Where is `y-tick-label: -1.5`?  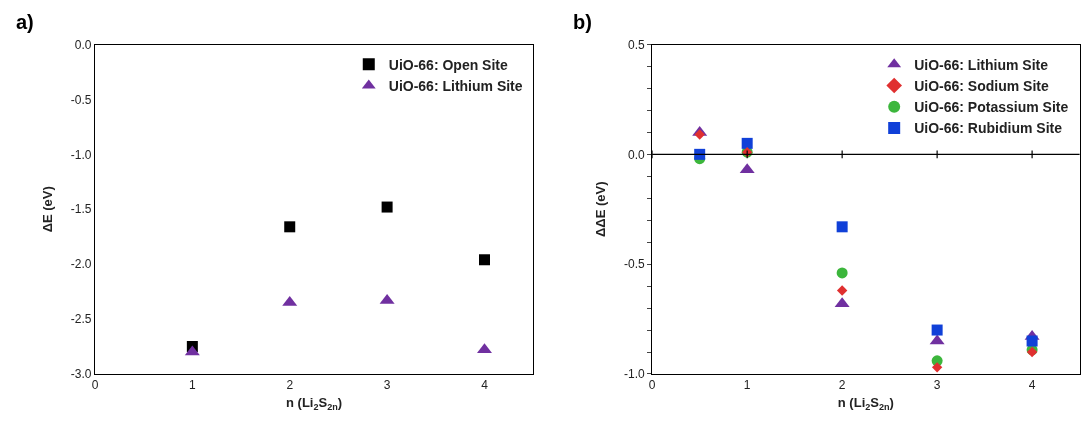 y-tick-label: -1.5 is located at coordinates (81, 209).